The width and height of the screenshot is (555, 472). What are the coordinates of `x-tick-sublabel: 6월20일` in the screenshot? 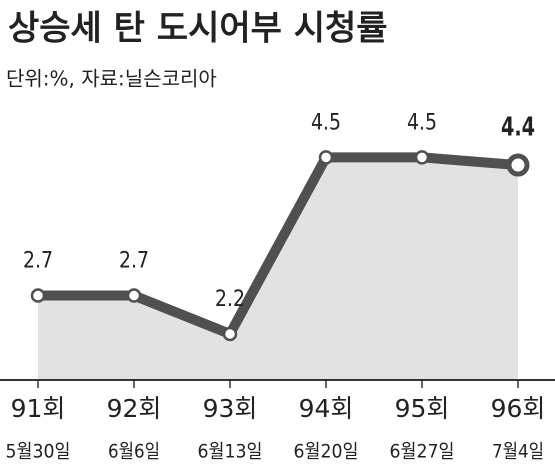 It's located at (326, 452).